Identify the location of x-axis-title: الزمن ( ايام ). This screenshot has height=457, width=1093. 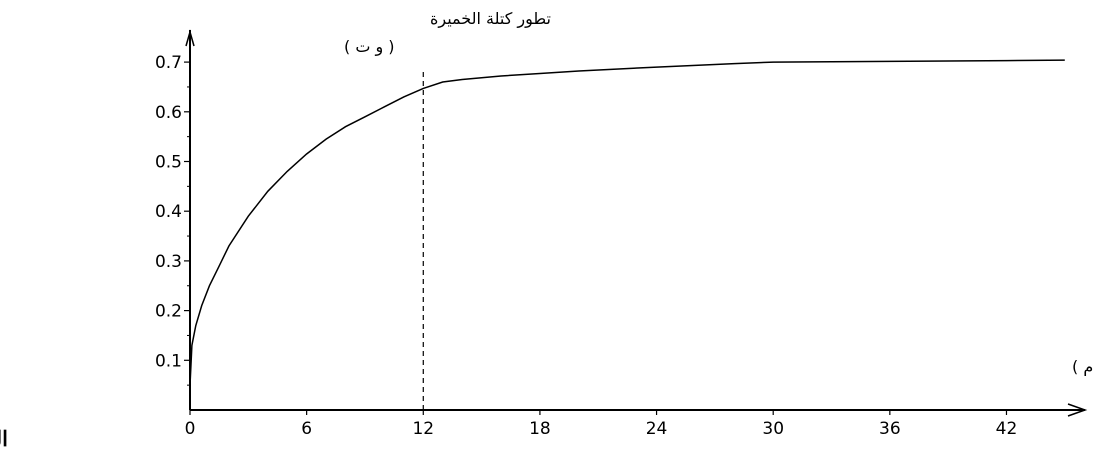
(1082, 367).